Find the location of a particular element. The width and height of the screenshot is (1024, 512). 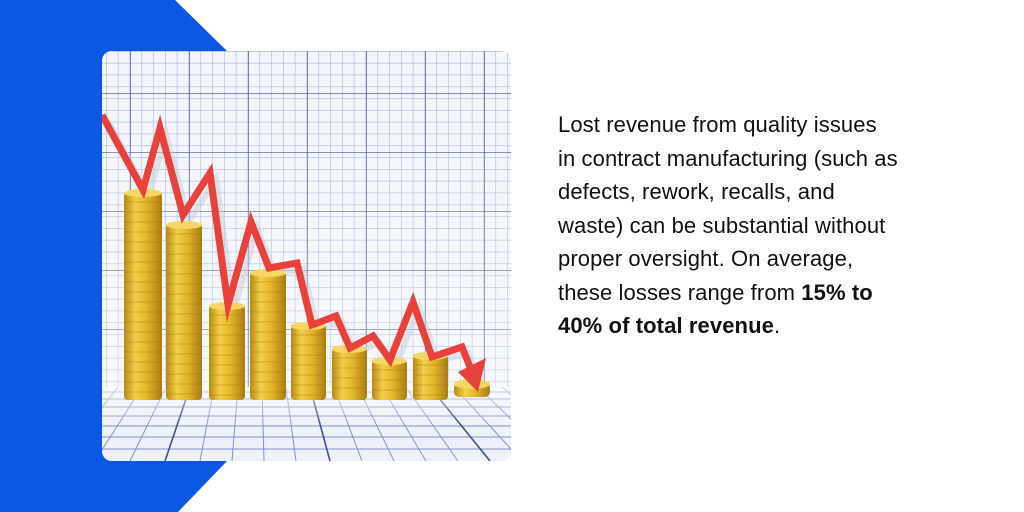

coin-stacks is located at coordinates (307, 294).